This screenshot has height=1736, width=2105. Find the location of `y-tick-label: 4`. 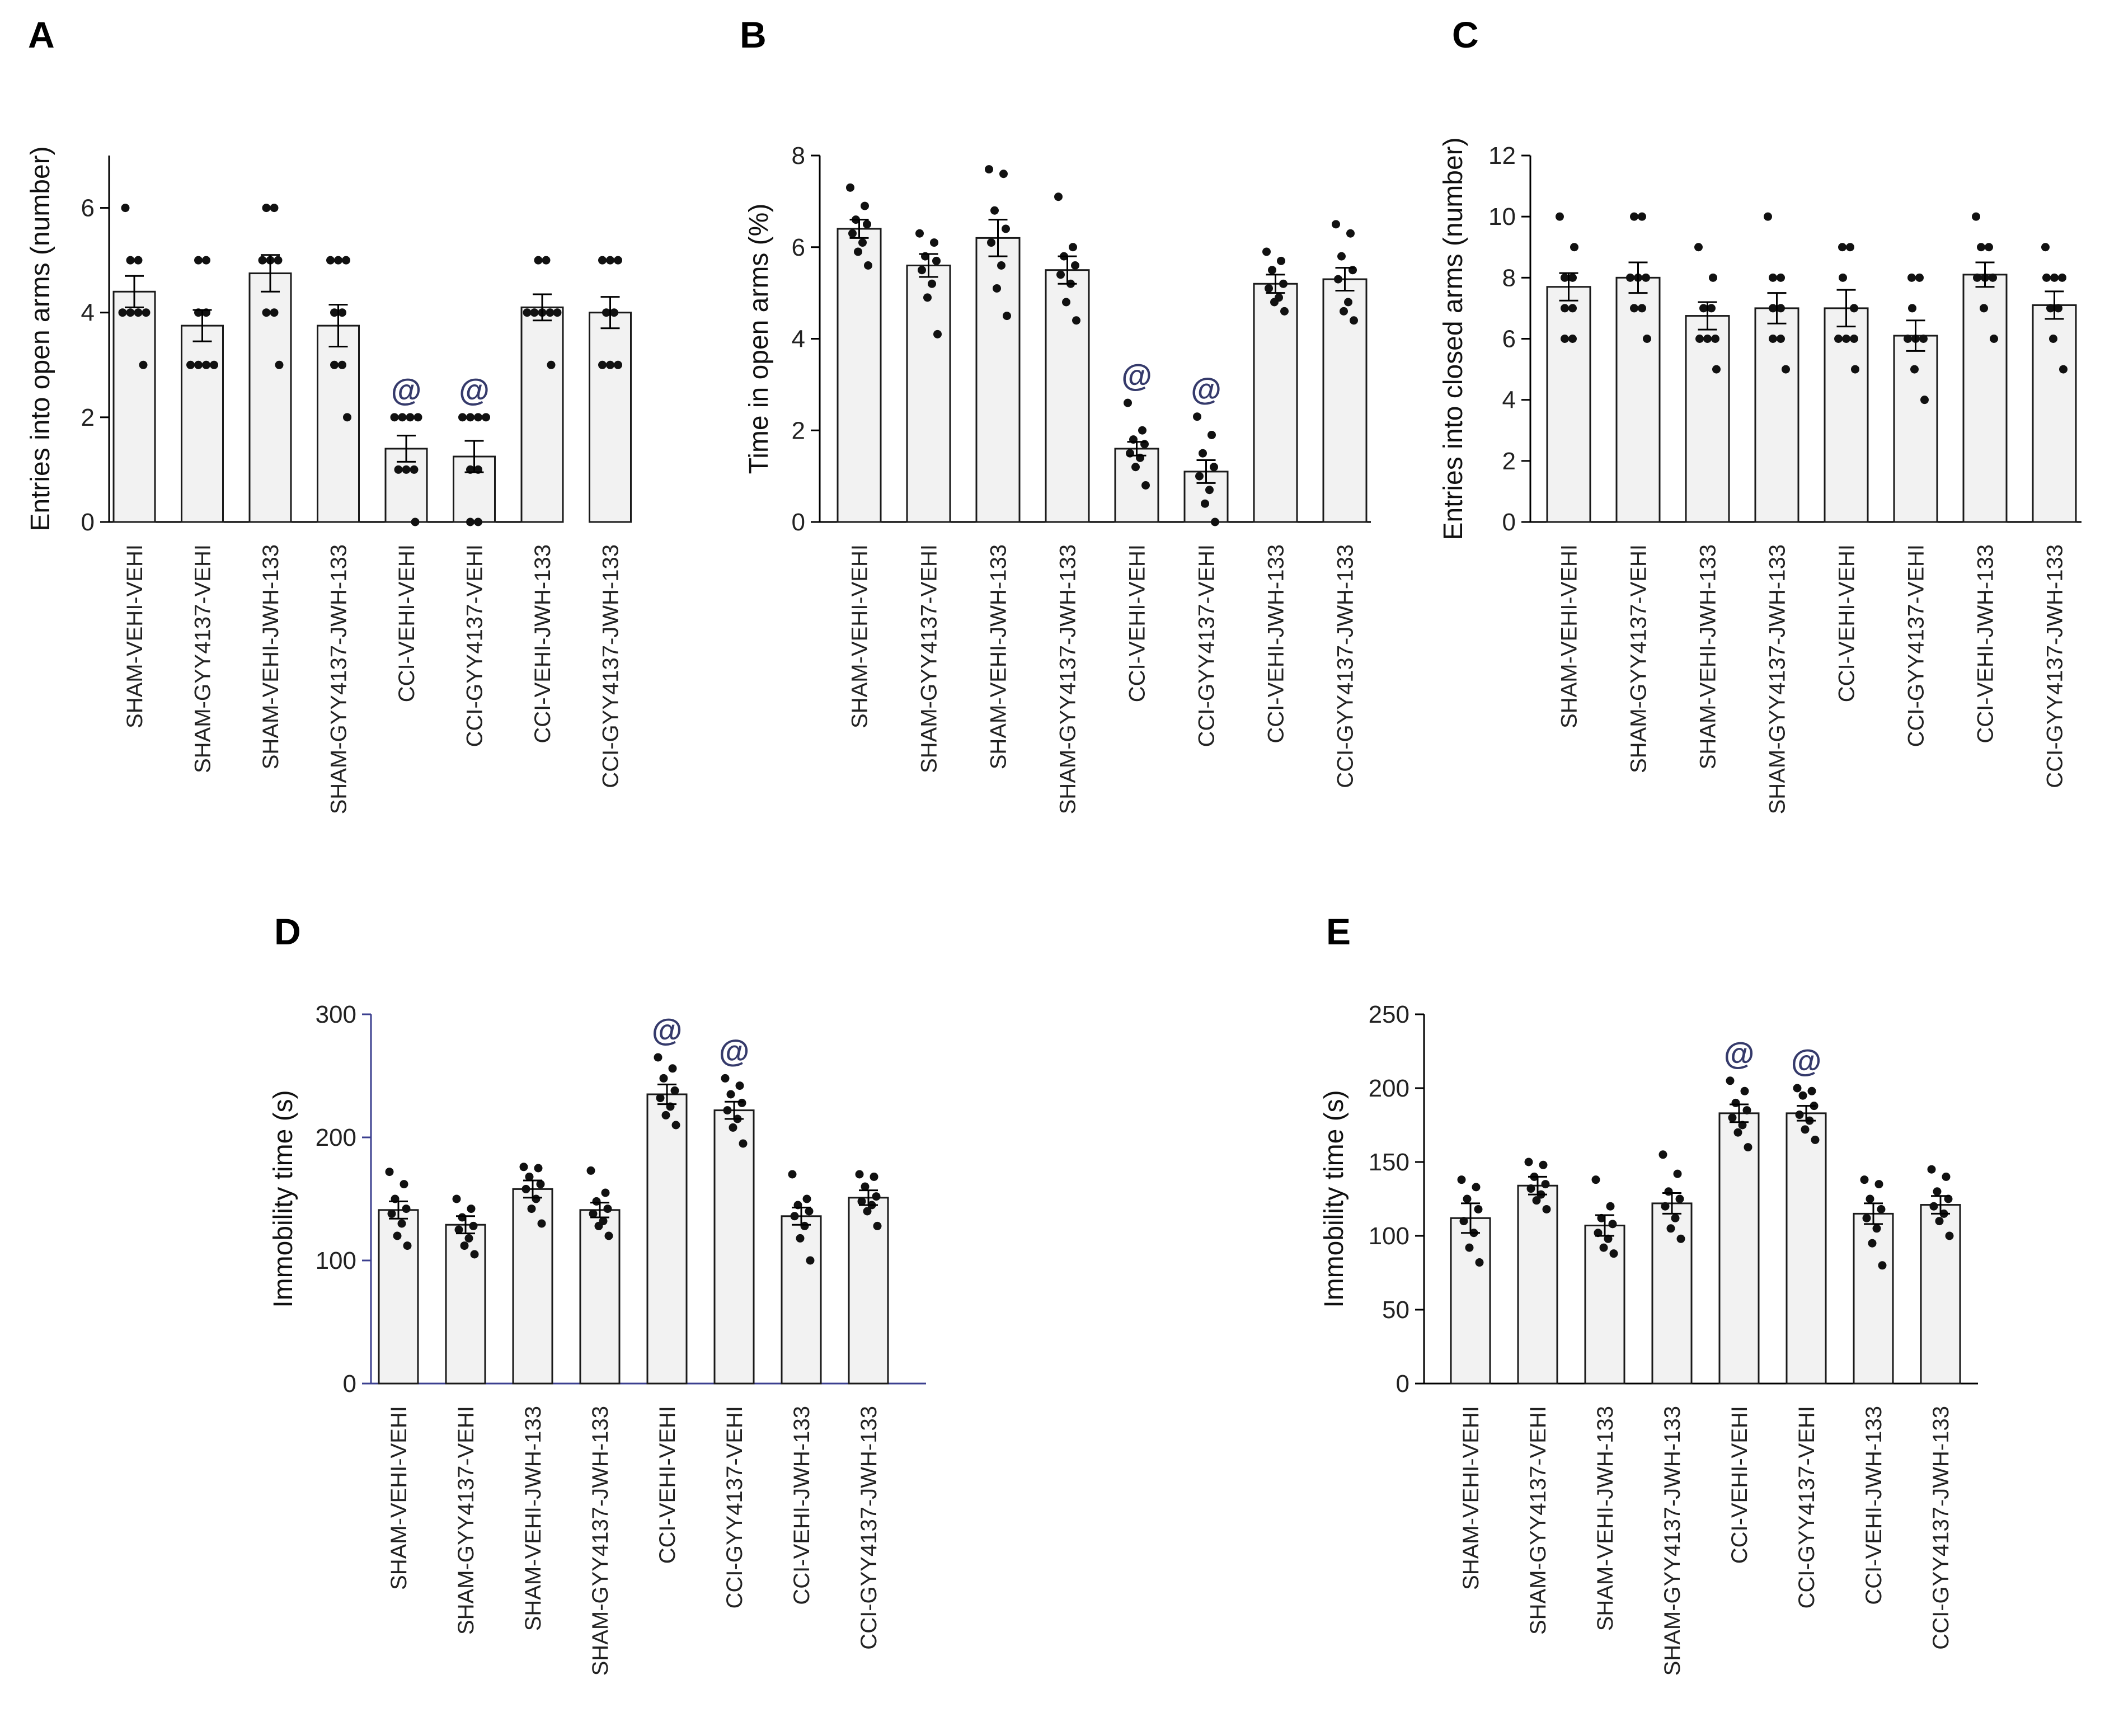

y-tick-label: 4 is located at coordinates (1509, 400).